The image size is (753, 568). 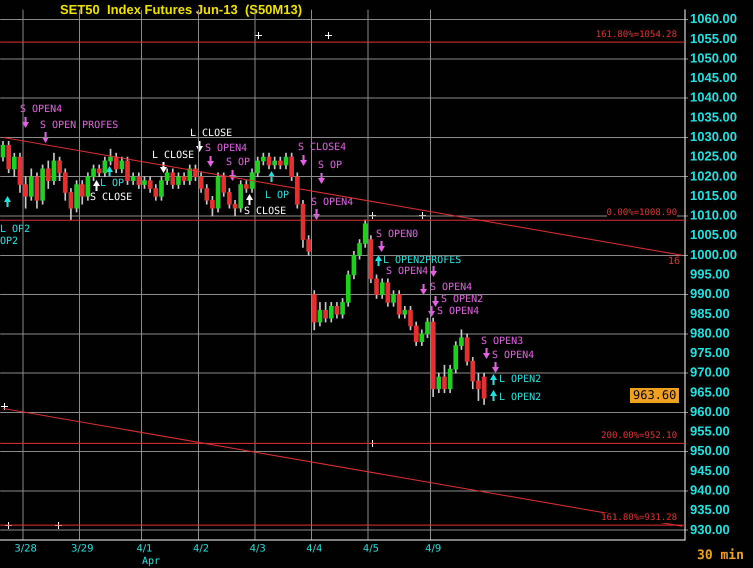 What do you see at coordinates (710, 470) in the screenshot?
I see `y-tick-label: 945.00` at bounding box center [710, 470].